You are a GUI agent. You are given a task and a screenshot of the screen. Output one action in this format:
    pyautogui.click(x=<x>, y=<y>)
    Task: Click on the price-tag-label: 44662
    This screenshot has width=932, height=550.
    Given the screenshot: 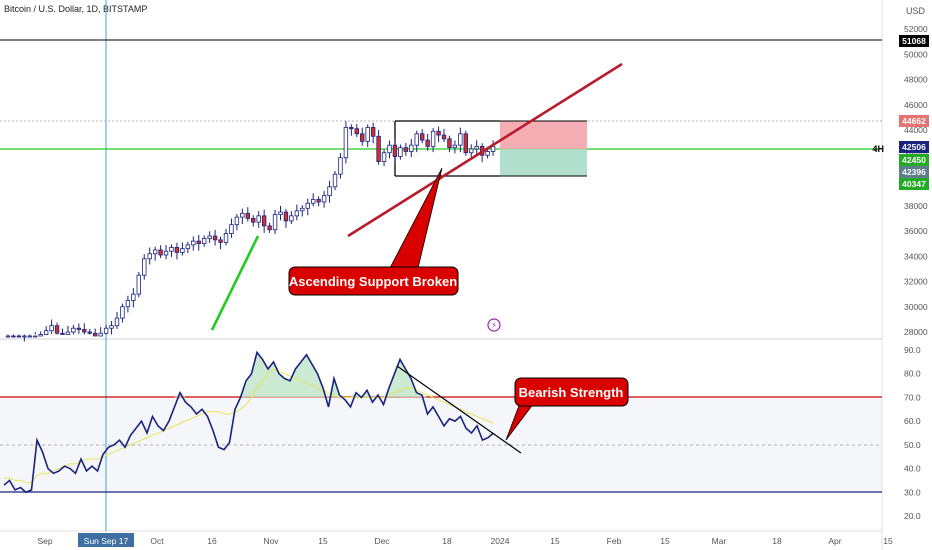 What is the action you would take?
    pyautogui.click(x=914, y=121)
    